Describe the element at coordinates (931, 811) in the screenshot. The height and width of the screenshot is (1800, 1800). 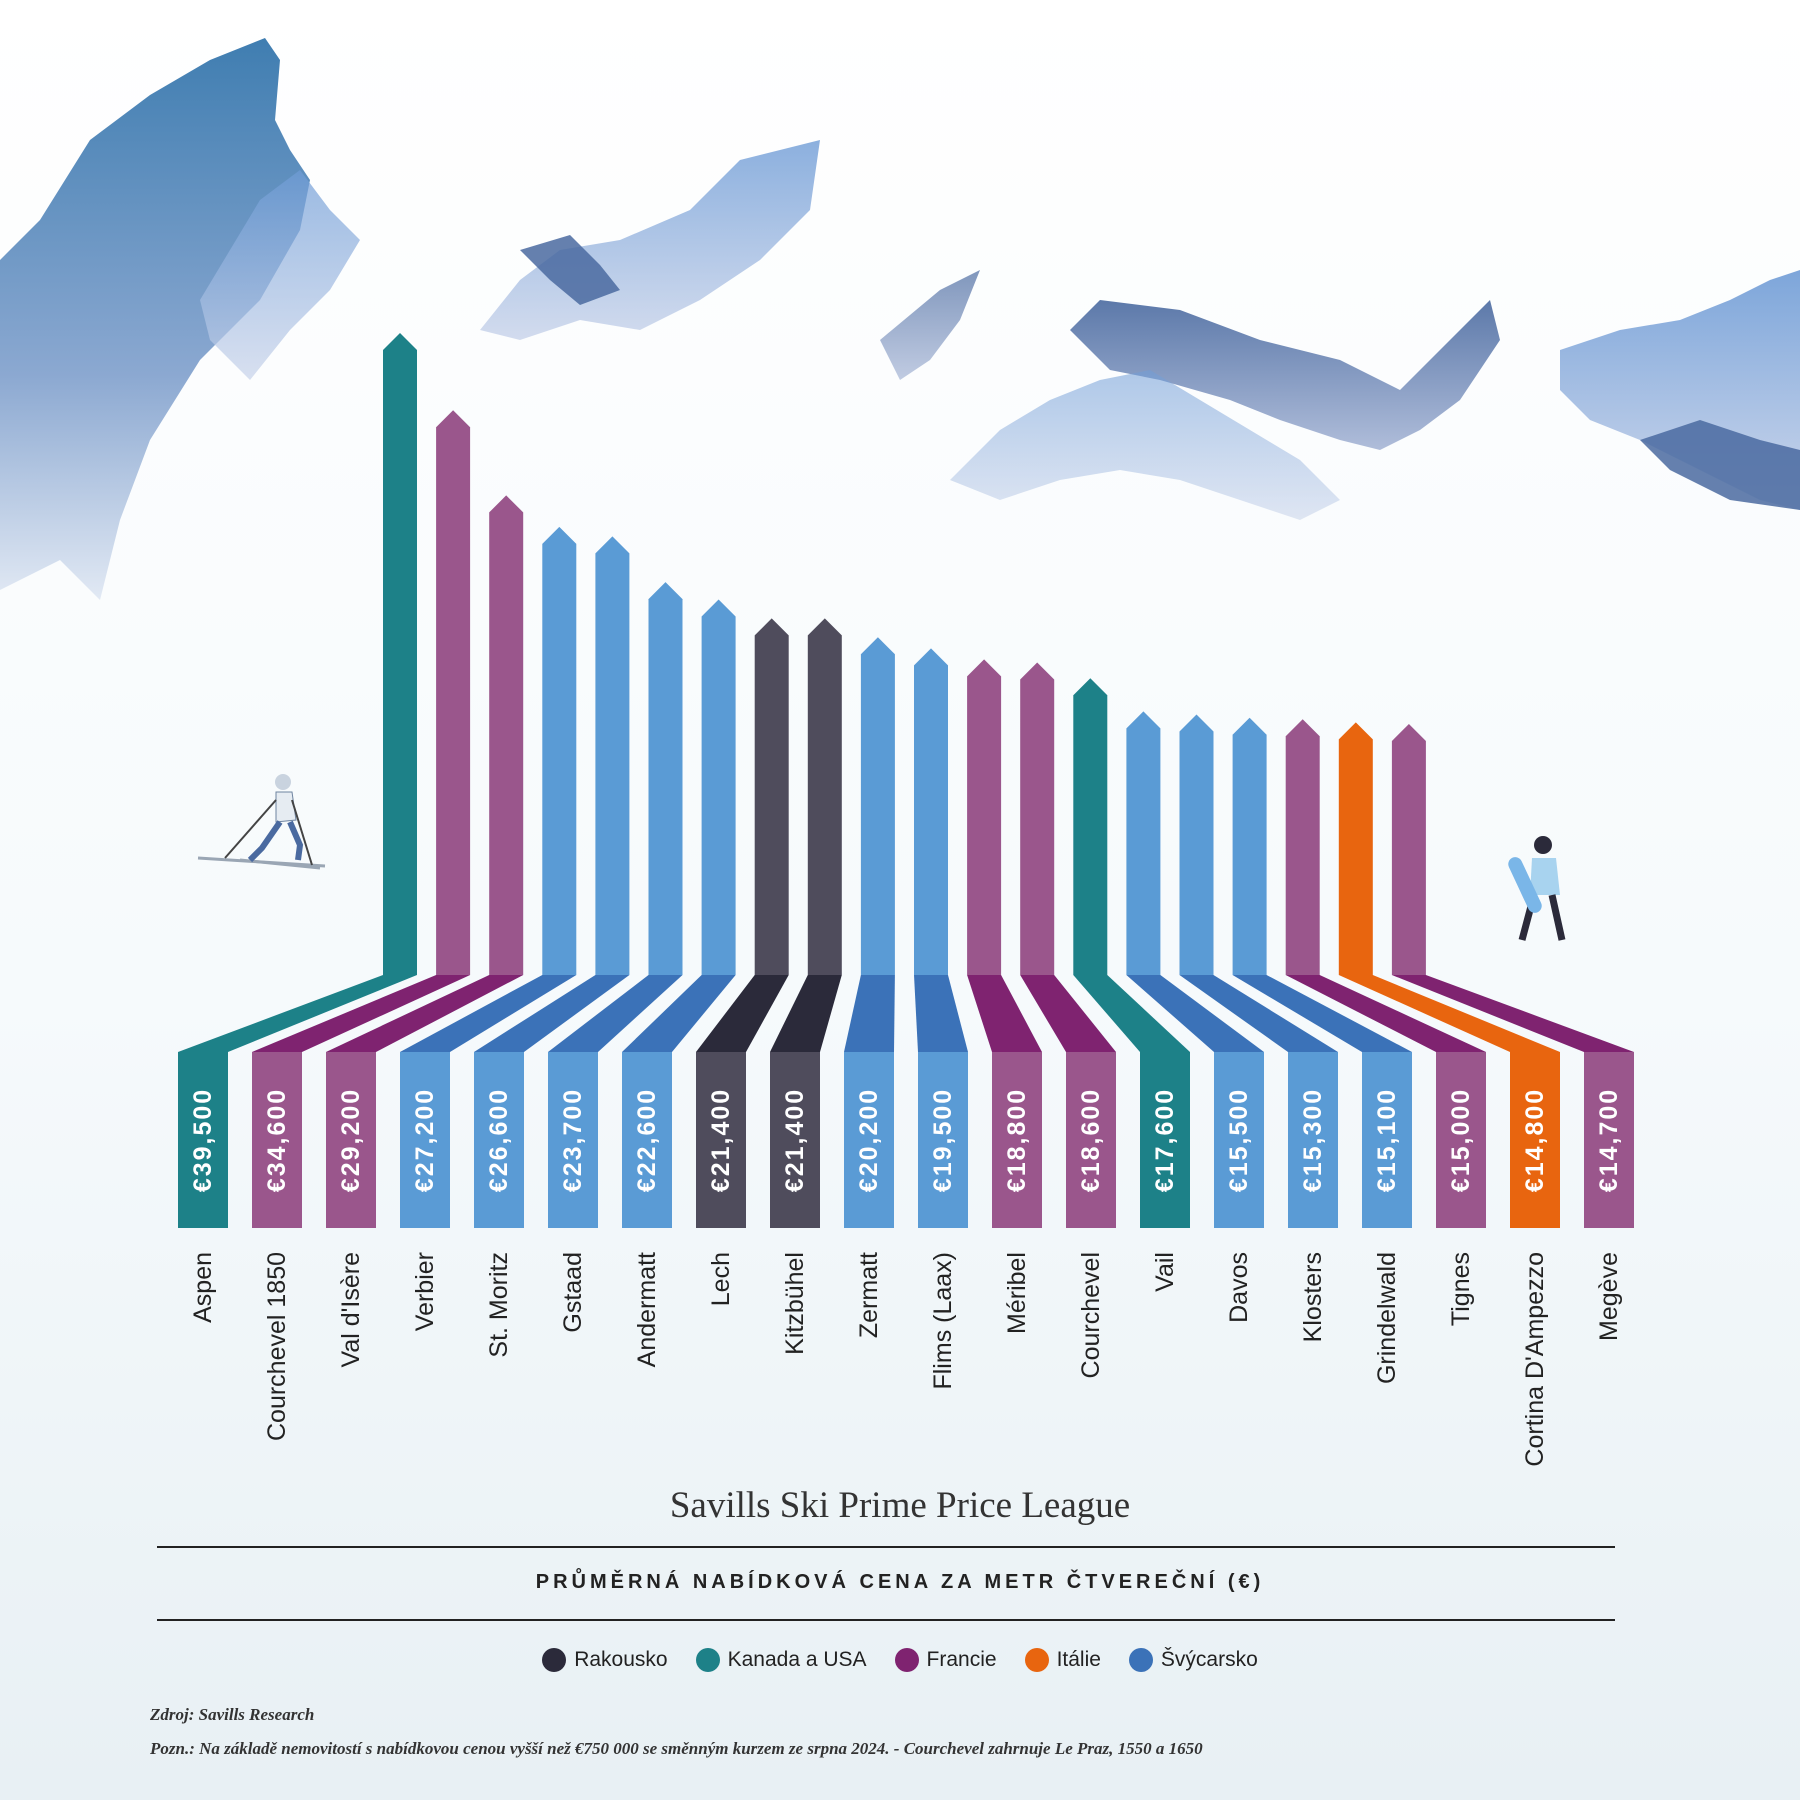
I see `bar-upper-flims-laax-` at that location.